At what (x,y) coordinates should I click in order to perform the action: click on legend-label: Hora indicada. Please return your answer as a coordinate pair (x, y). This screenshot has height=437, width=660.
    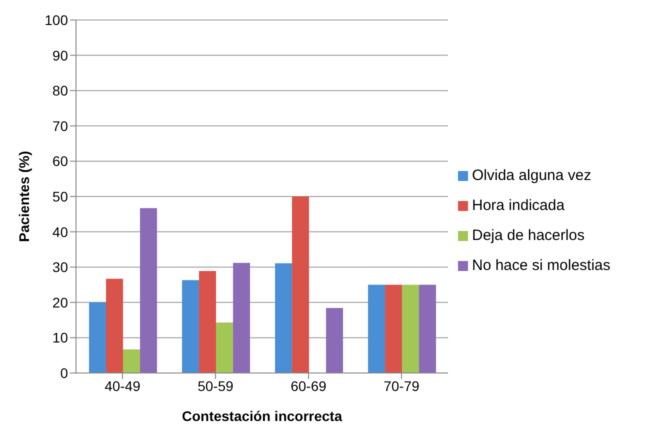
    Looking at the image, I should click on (518, 205).